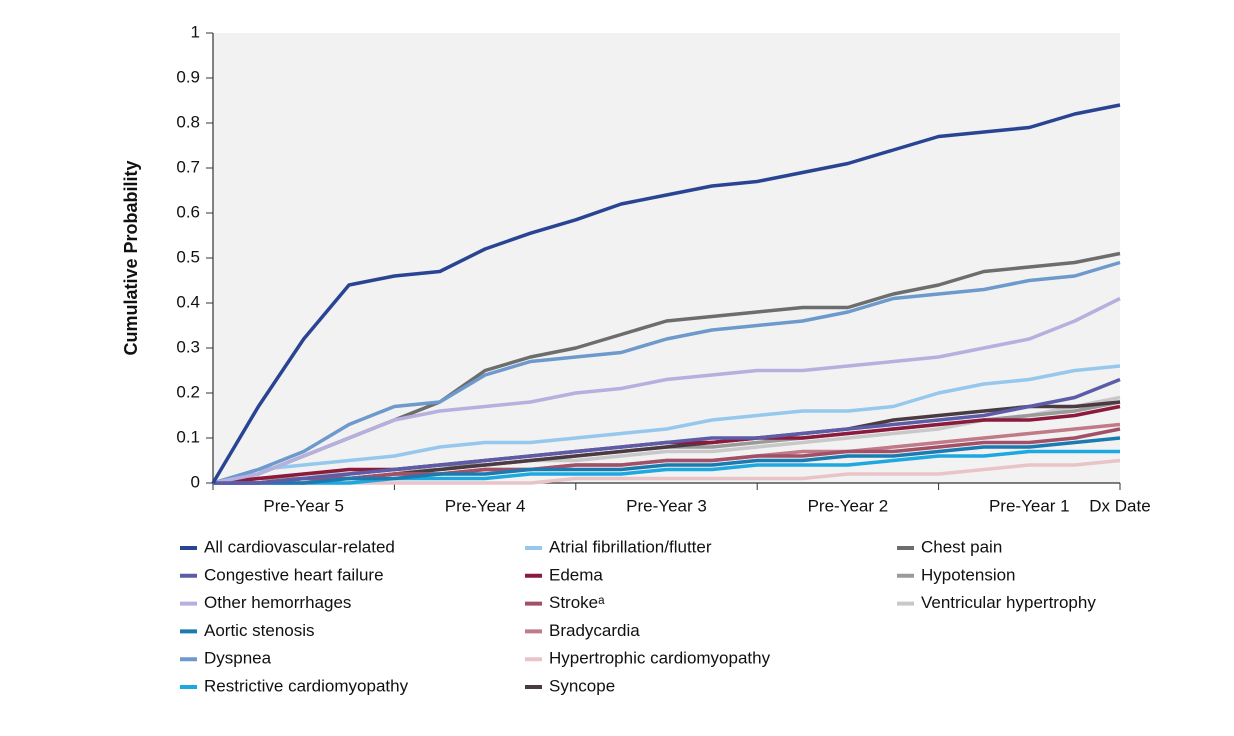 This screenshot has width=1234, height=736. What do you see at coordinates (188, 121) in the screenshot?
I see `y-tick-label: 0.8` at bounding box center [188, 121].